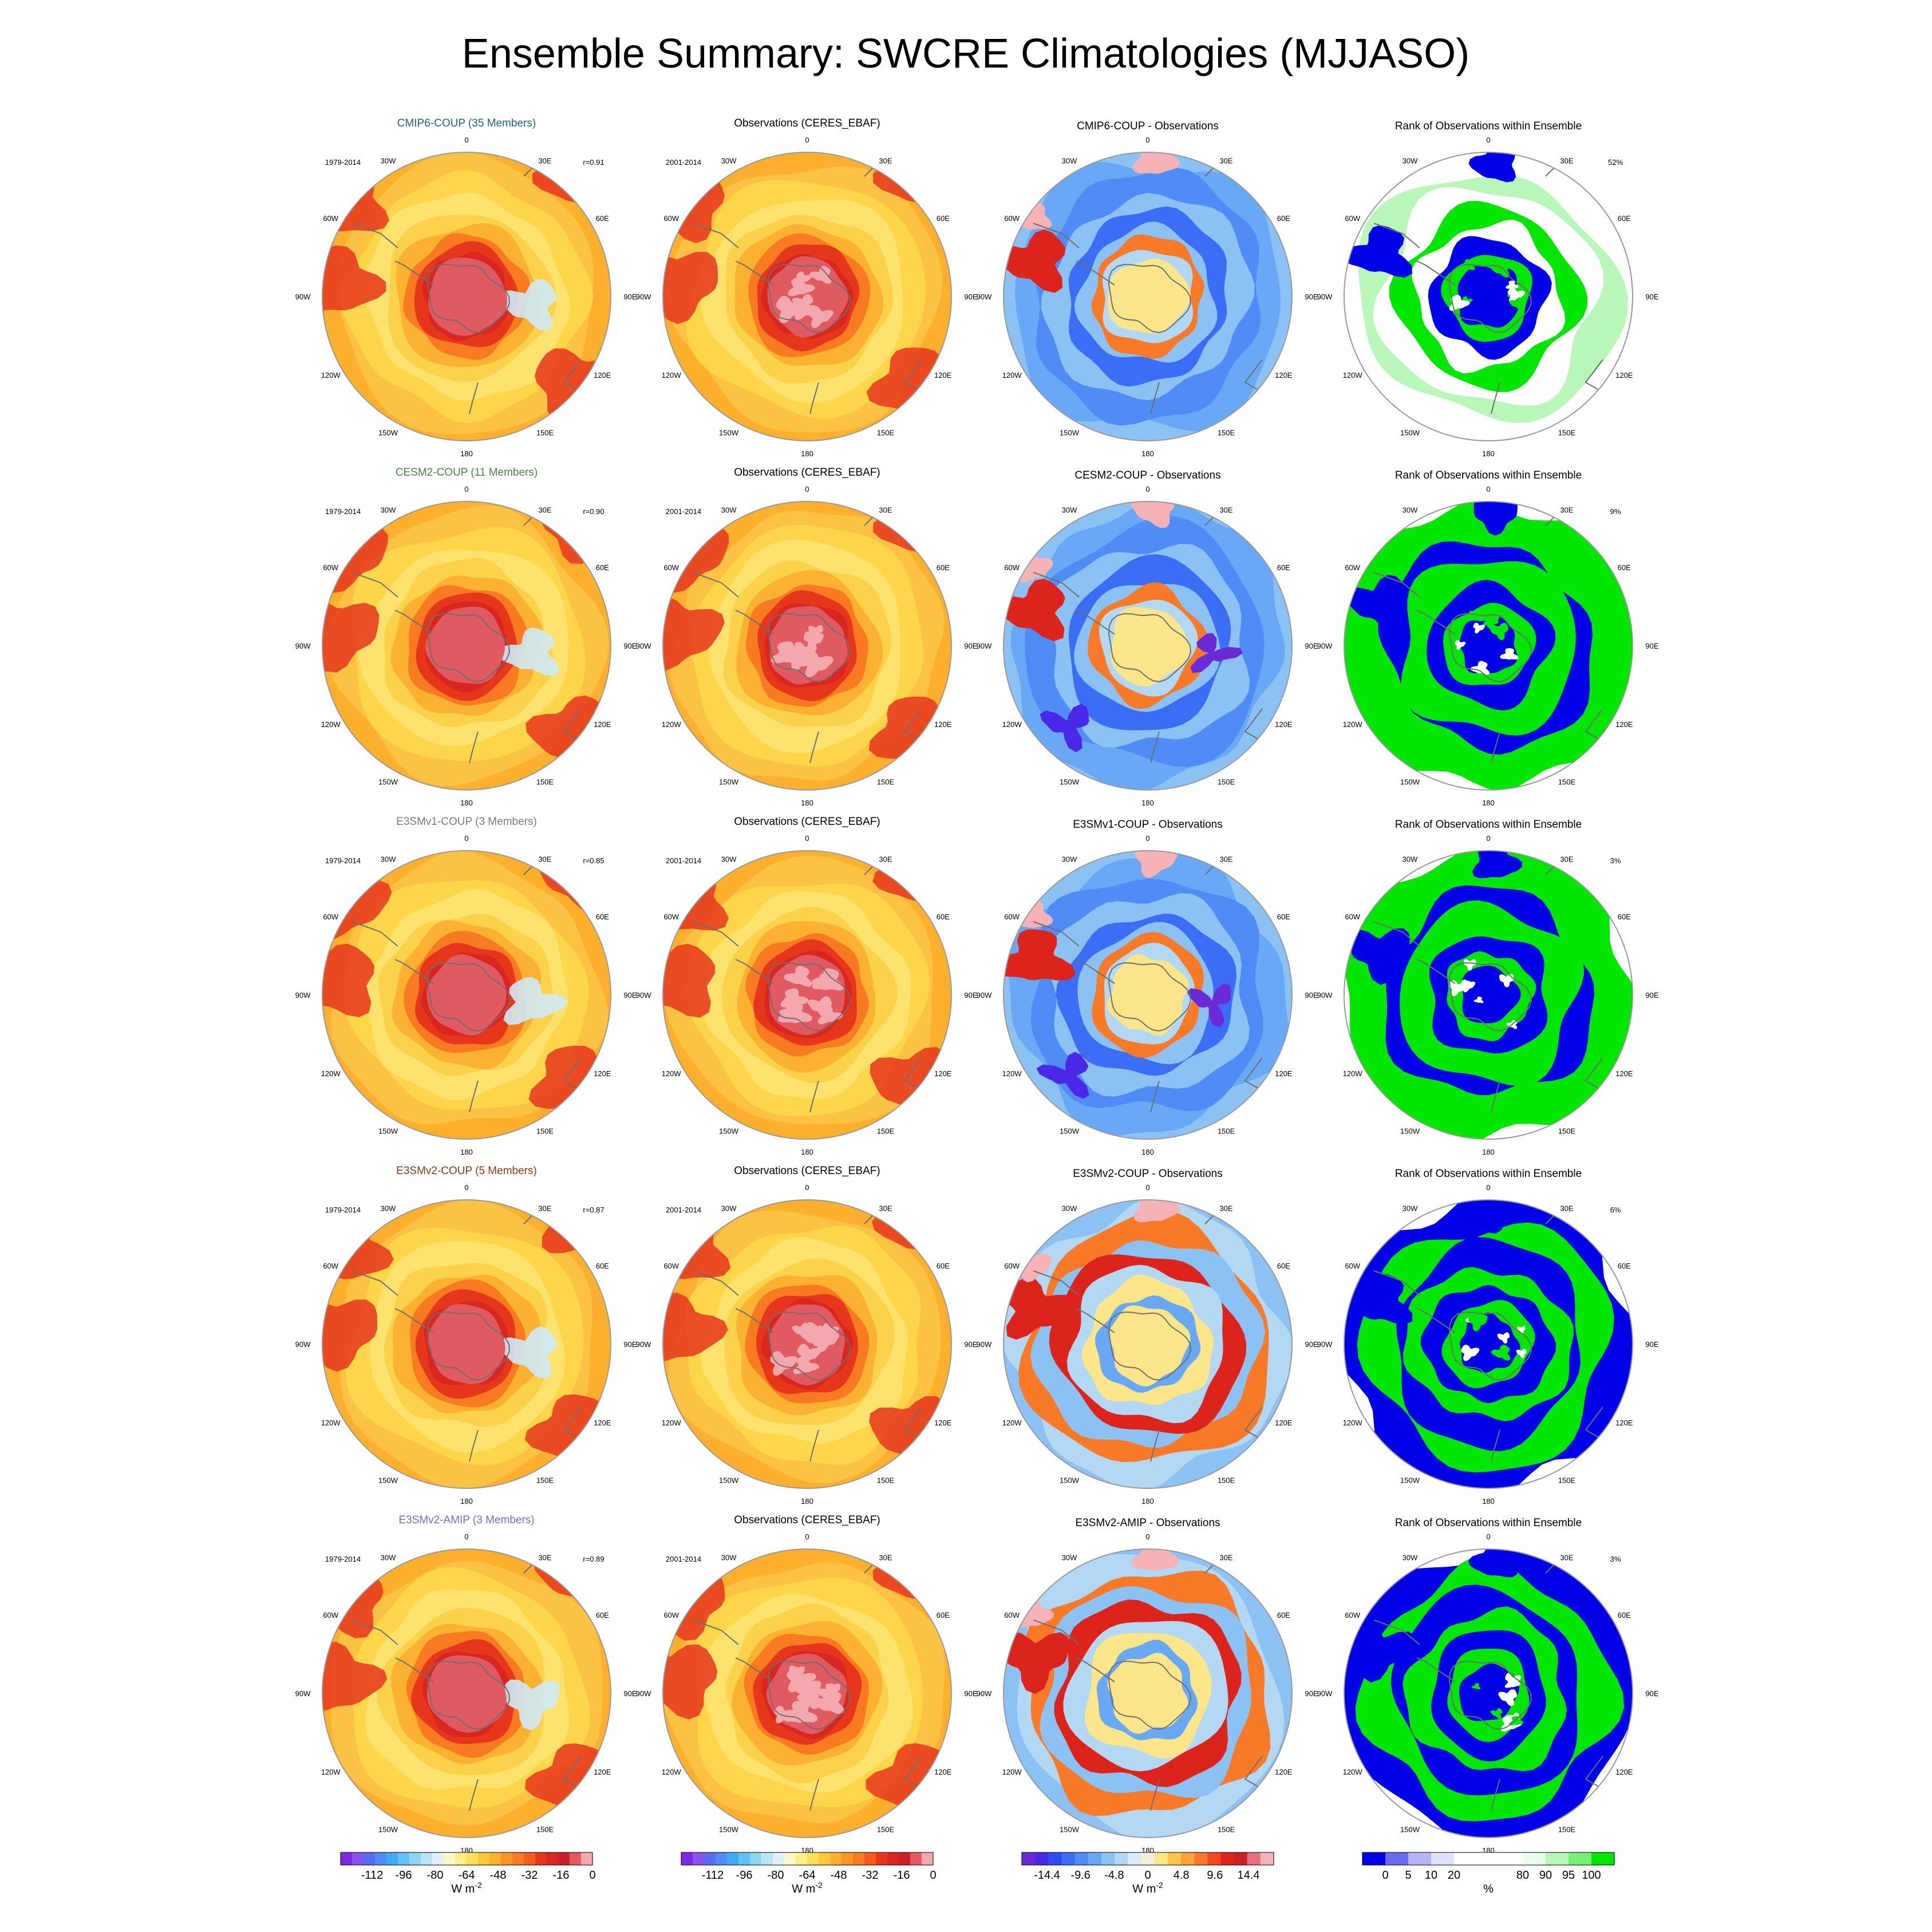 Image resolution: width=1932 pixels, height=1932 pixels. Describe the element at coordinates (1148, 1174) in the screenshot. I see `difference-panel-title: E3SMv2-COUP - Observations` at that location.